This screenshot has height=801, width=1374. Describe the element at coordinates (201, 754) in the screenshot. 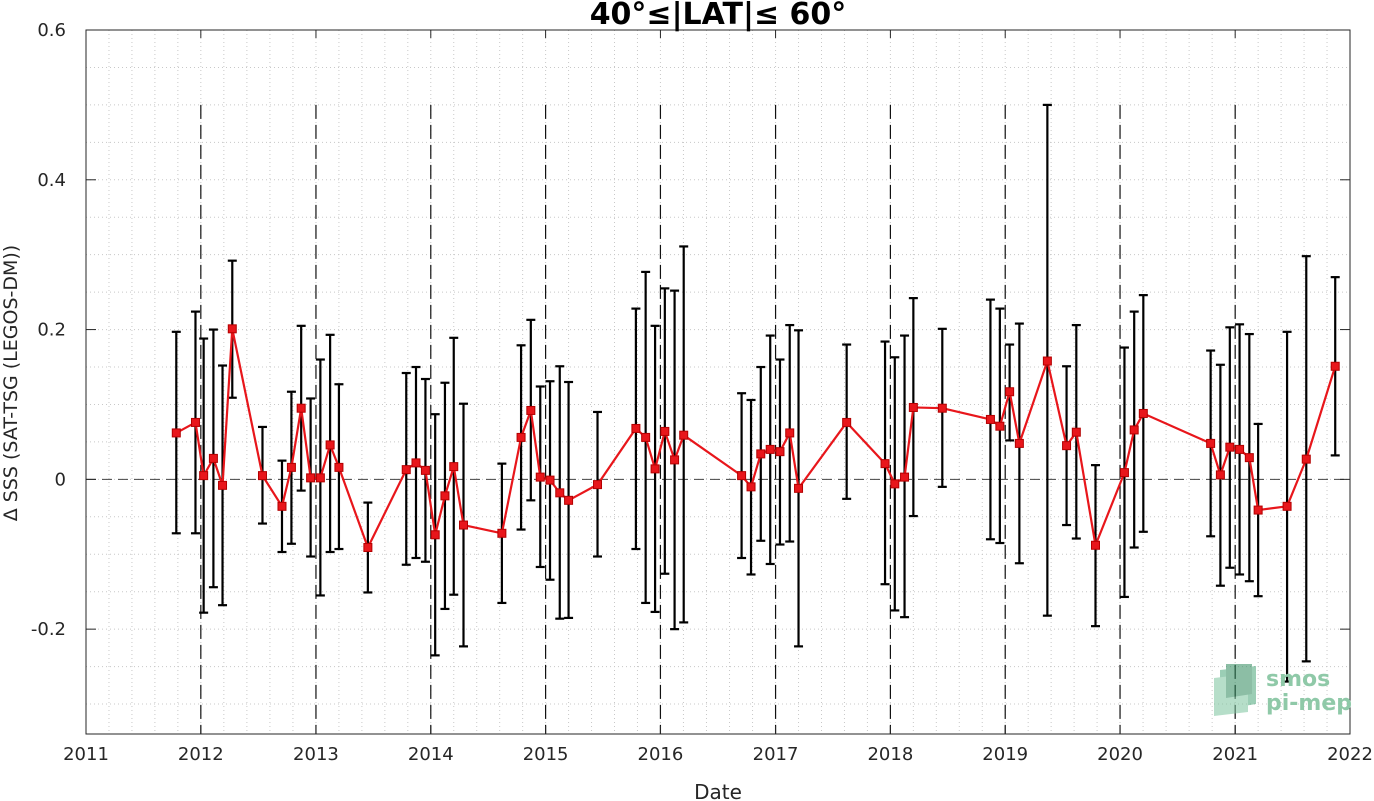

I see `x-tick-label: 2012` at that location.